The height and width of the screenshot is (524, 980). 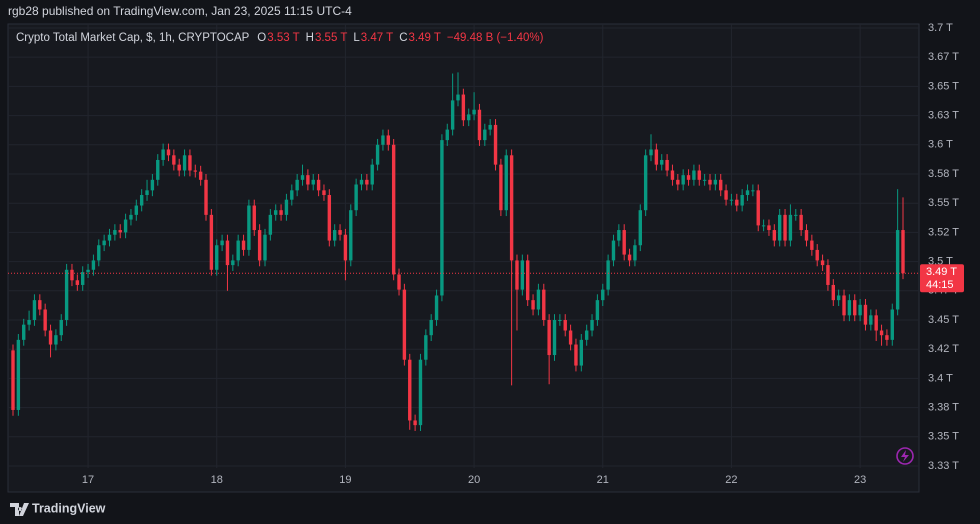 I want to click on ohlc-key: C, so click(x=403, y=38).